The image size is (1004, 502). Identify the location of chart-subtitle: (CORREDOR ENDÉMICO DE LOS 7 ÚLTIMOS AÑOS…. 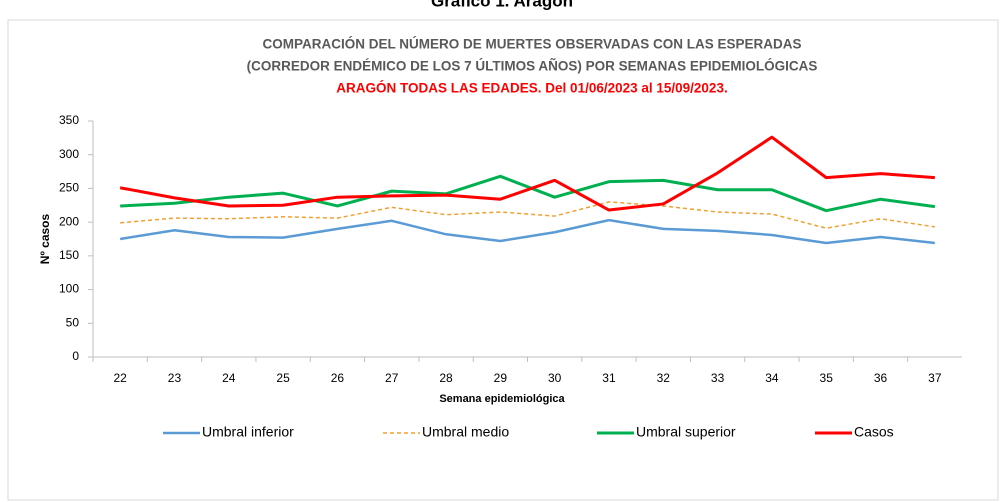
(532, 66).